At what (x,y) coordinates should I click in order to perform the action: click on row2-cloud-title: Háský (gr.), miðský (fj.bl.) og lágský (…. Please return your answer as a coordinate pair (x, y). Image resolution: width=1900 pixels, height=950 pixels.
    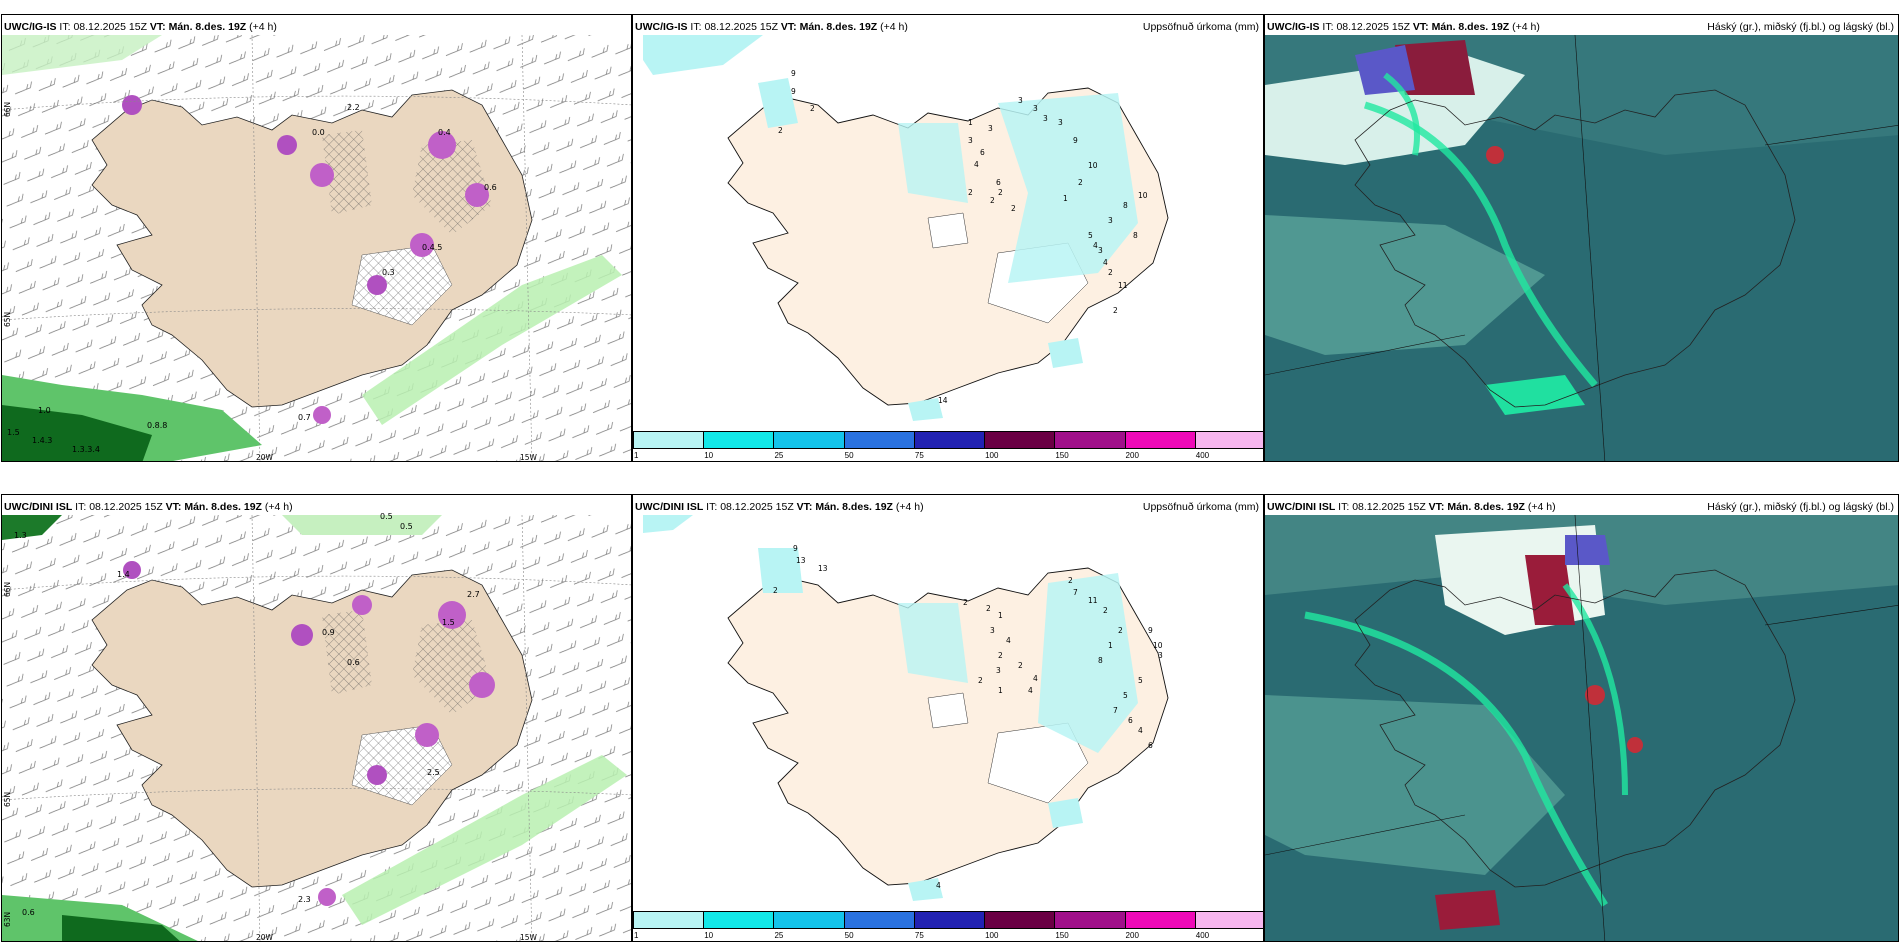
    Looking at the image, I should click on (1800, 507).